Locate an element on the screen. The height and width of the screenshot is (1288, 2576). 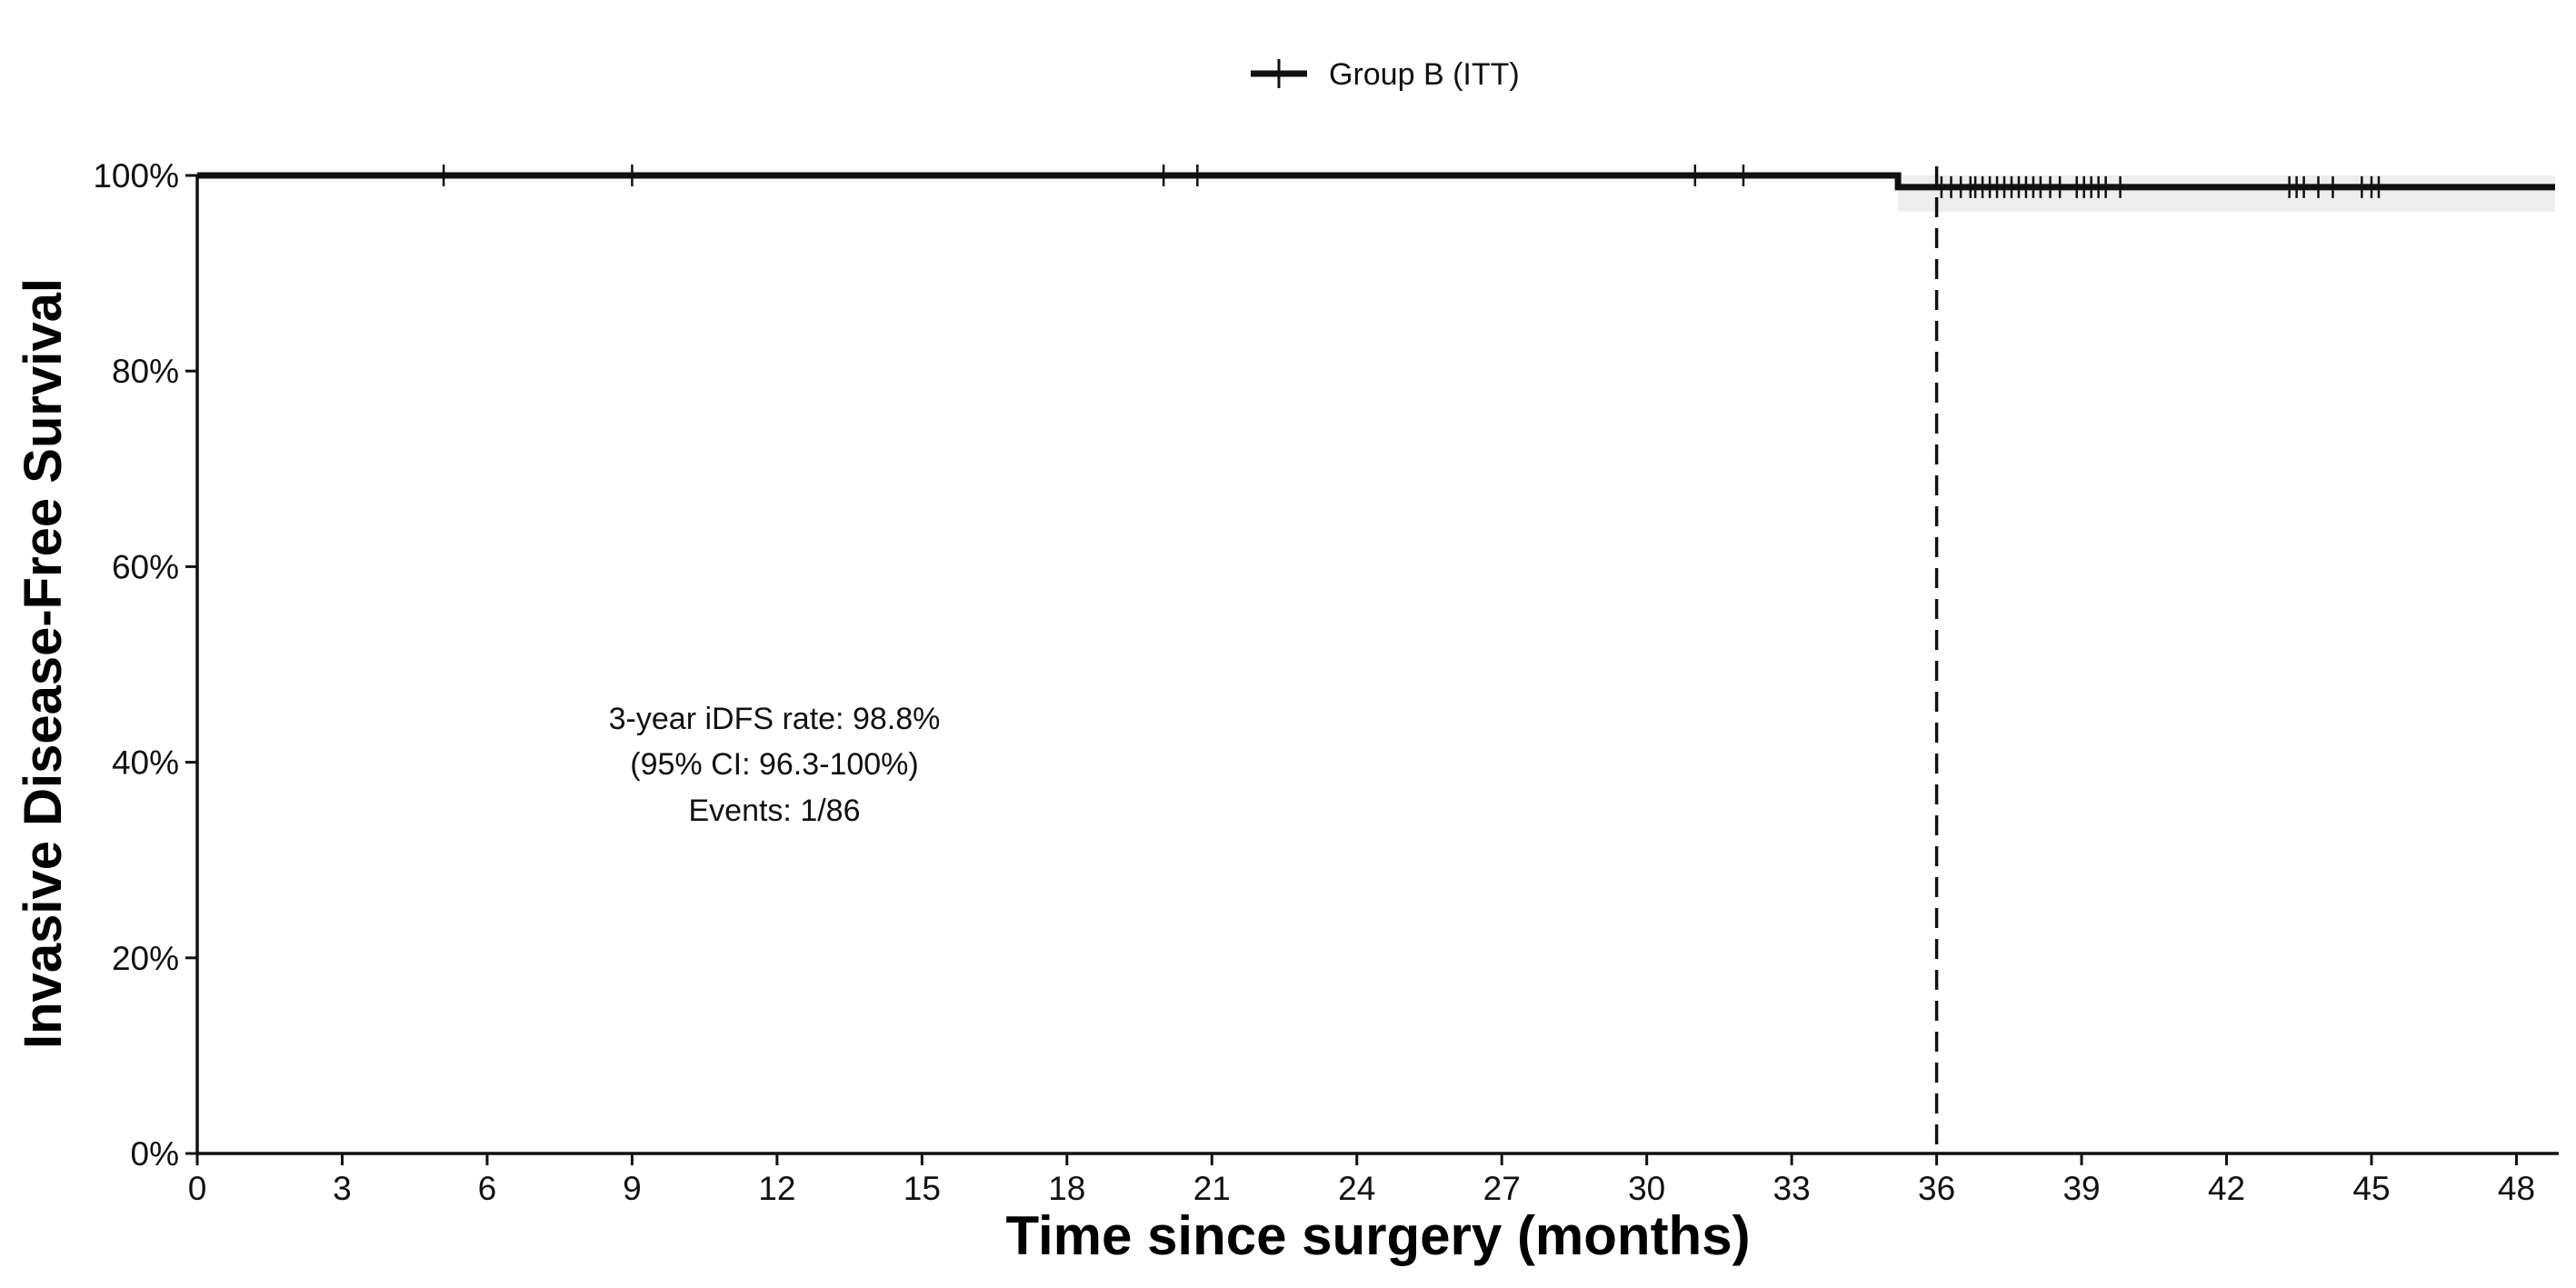
ci-band is located at coordinates (2226, 193).